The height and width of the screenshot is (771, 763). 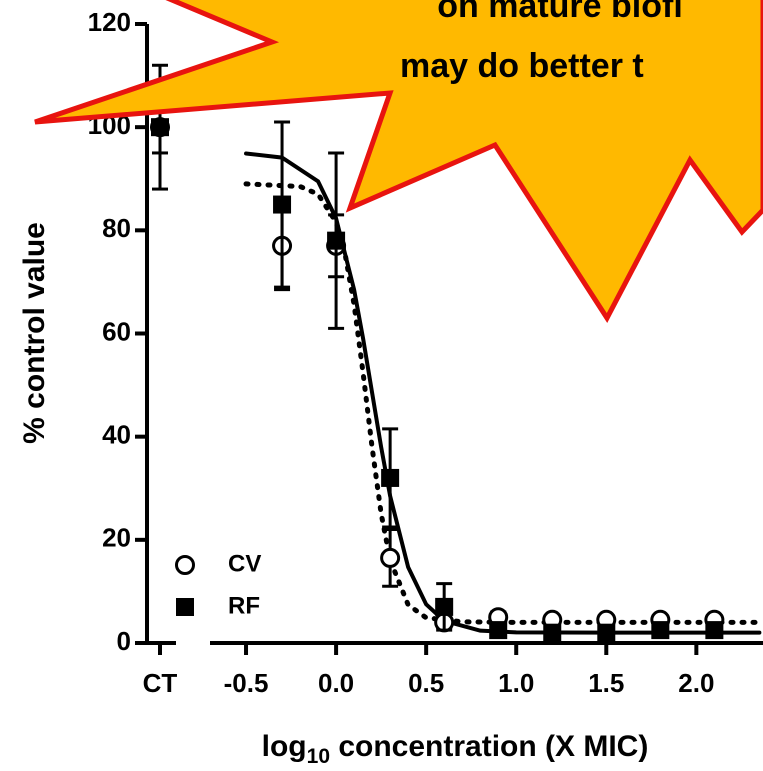 I want to click on x-tick-label: 0.5, so click(x=426, y=683).